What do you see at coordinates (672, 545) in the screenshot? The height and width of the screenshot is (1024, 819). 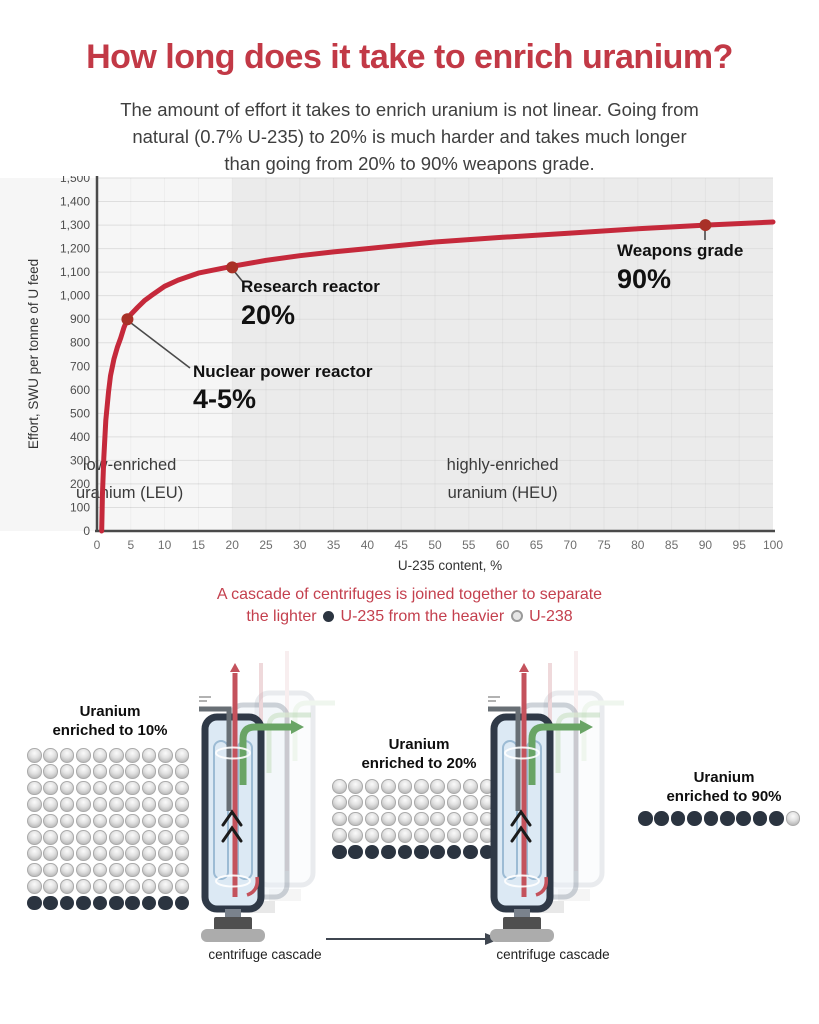 I see `x-tick-label: 85` at bounding box center [672, 545].